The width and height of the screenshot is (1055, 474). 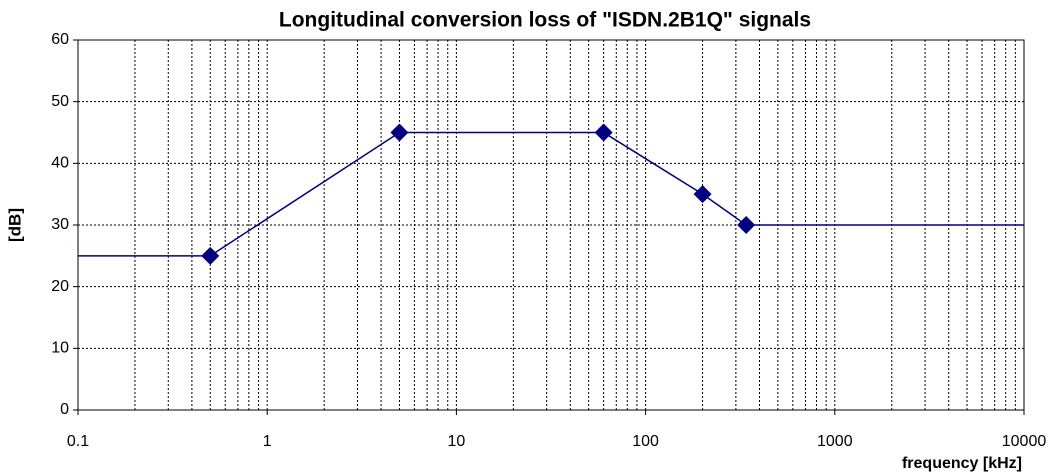 I want to click on y-tick-label: 50, so click(x=60, y=101).